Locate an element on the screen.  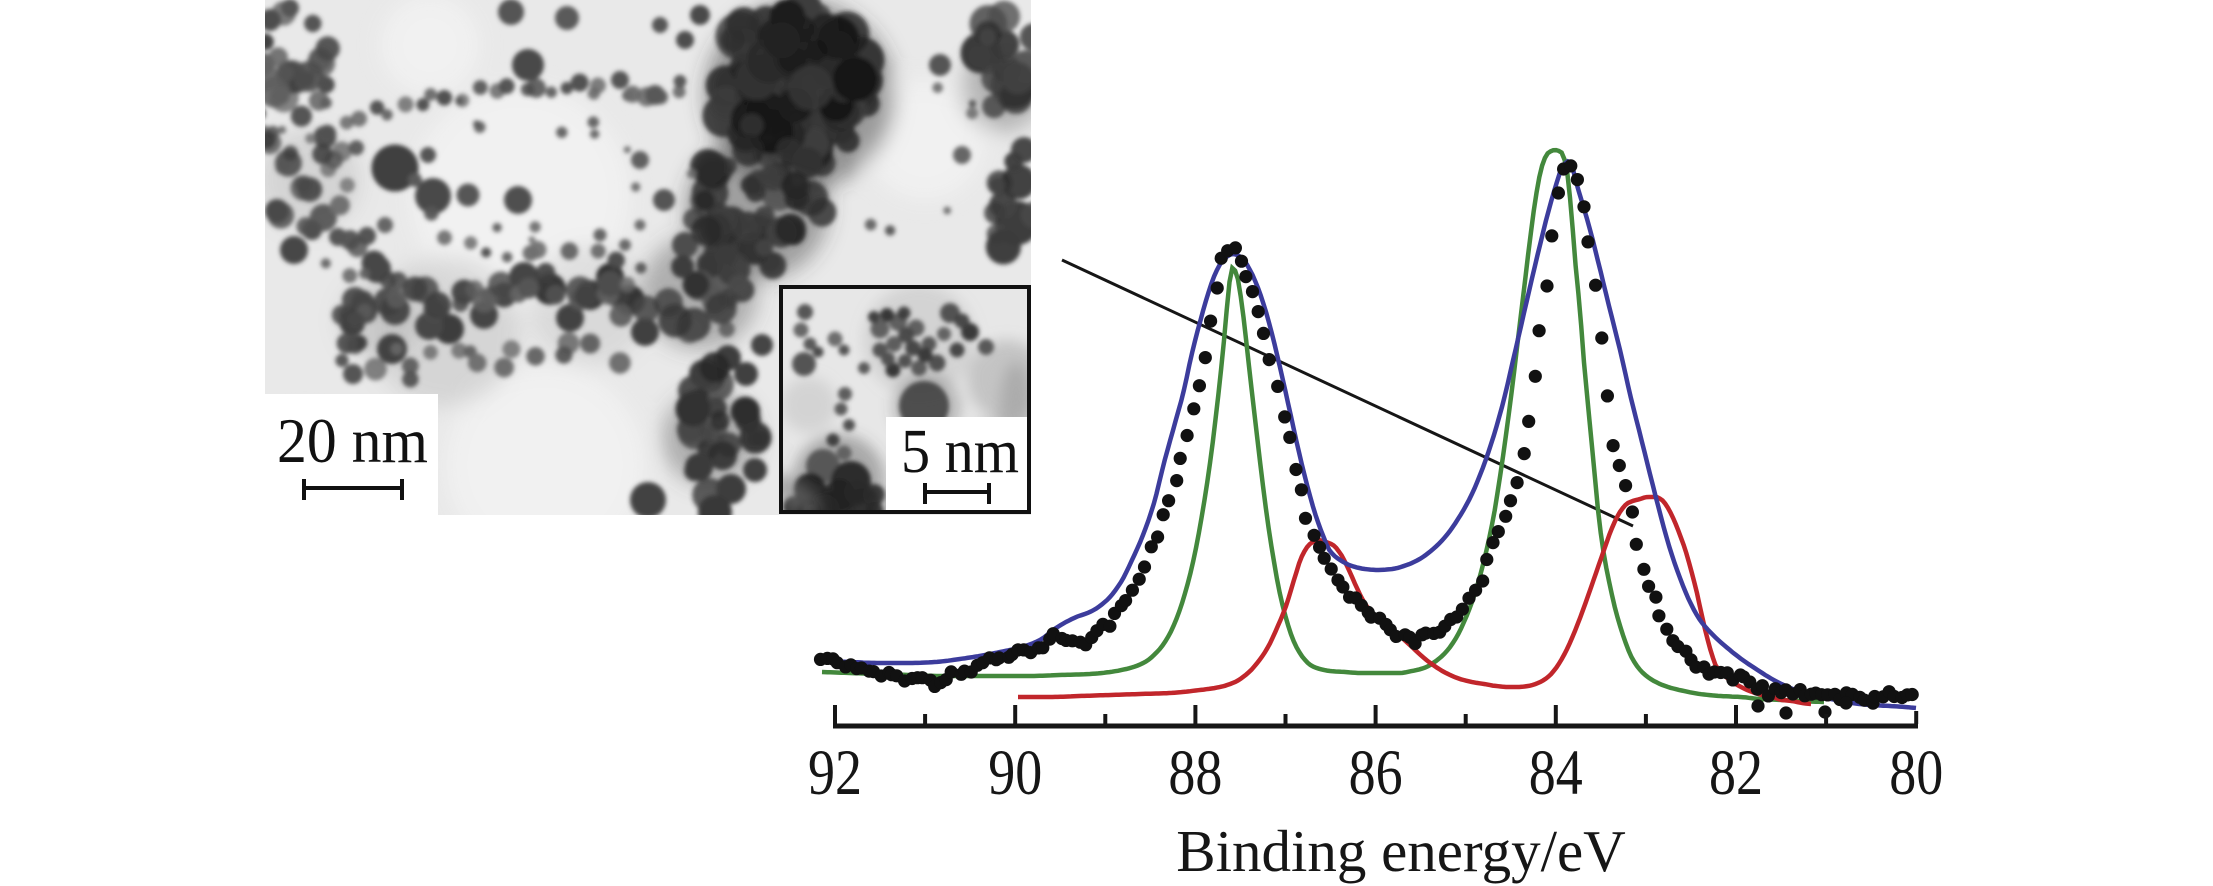
svg-text: 92 is located at coordinates (835, 773).